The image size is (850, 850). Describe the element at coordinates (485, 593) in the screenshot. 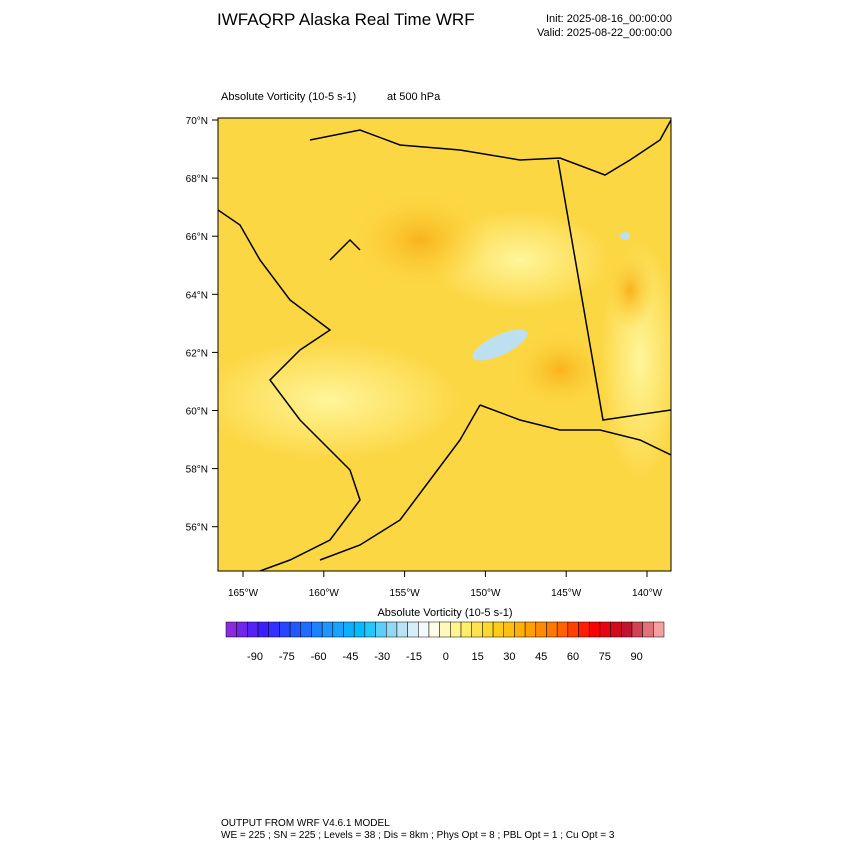

I see `lon-label: 150°W` at that location.